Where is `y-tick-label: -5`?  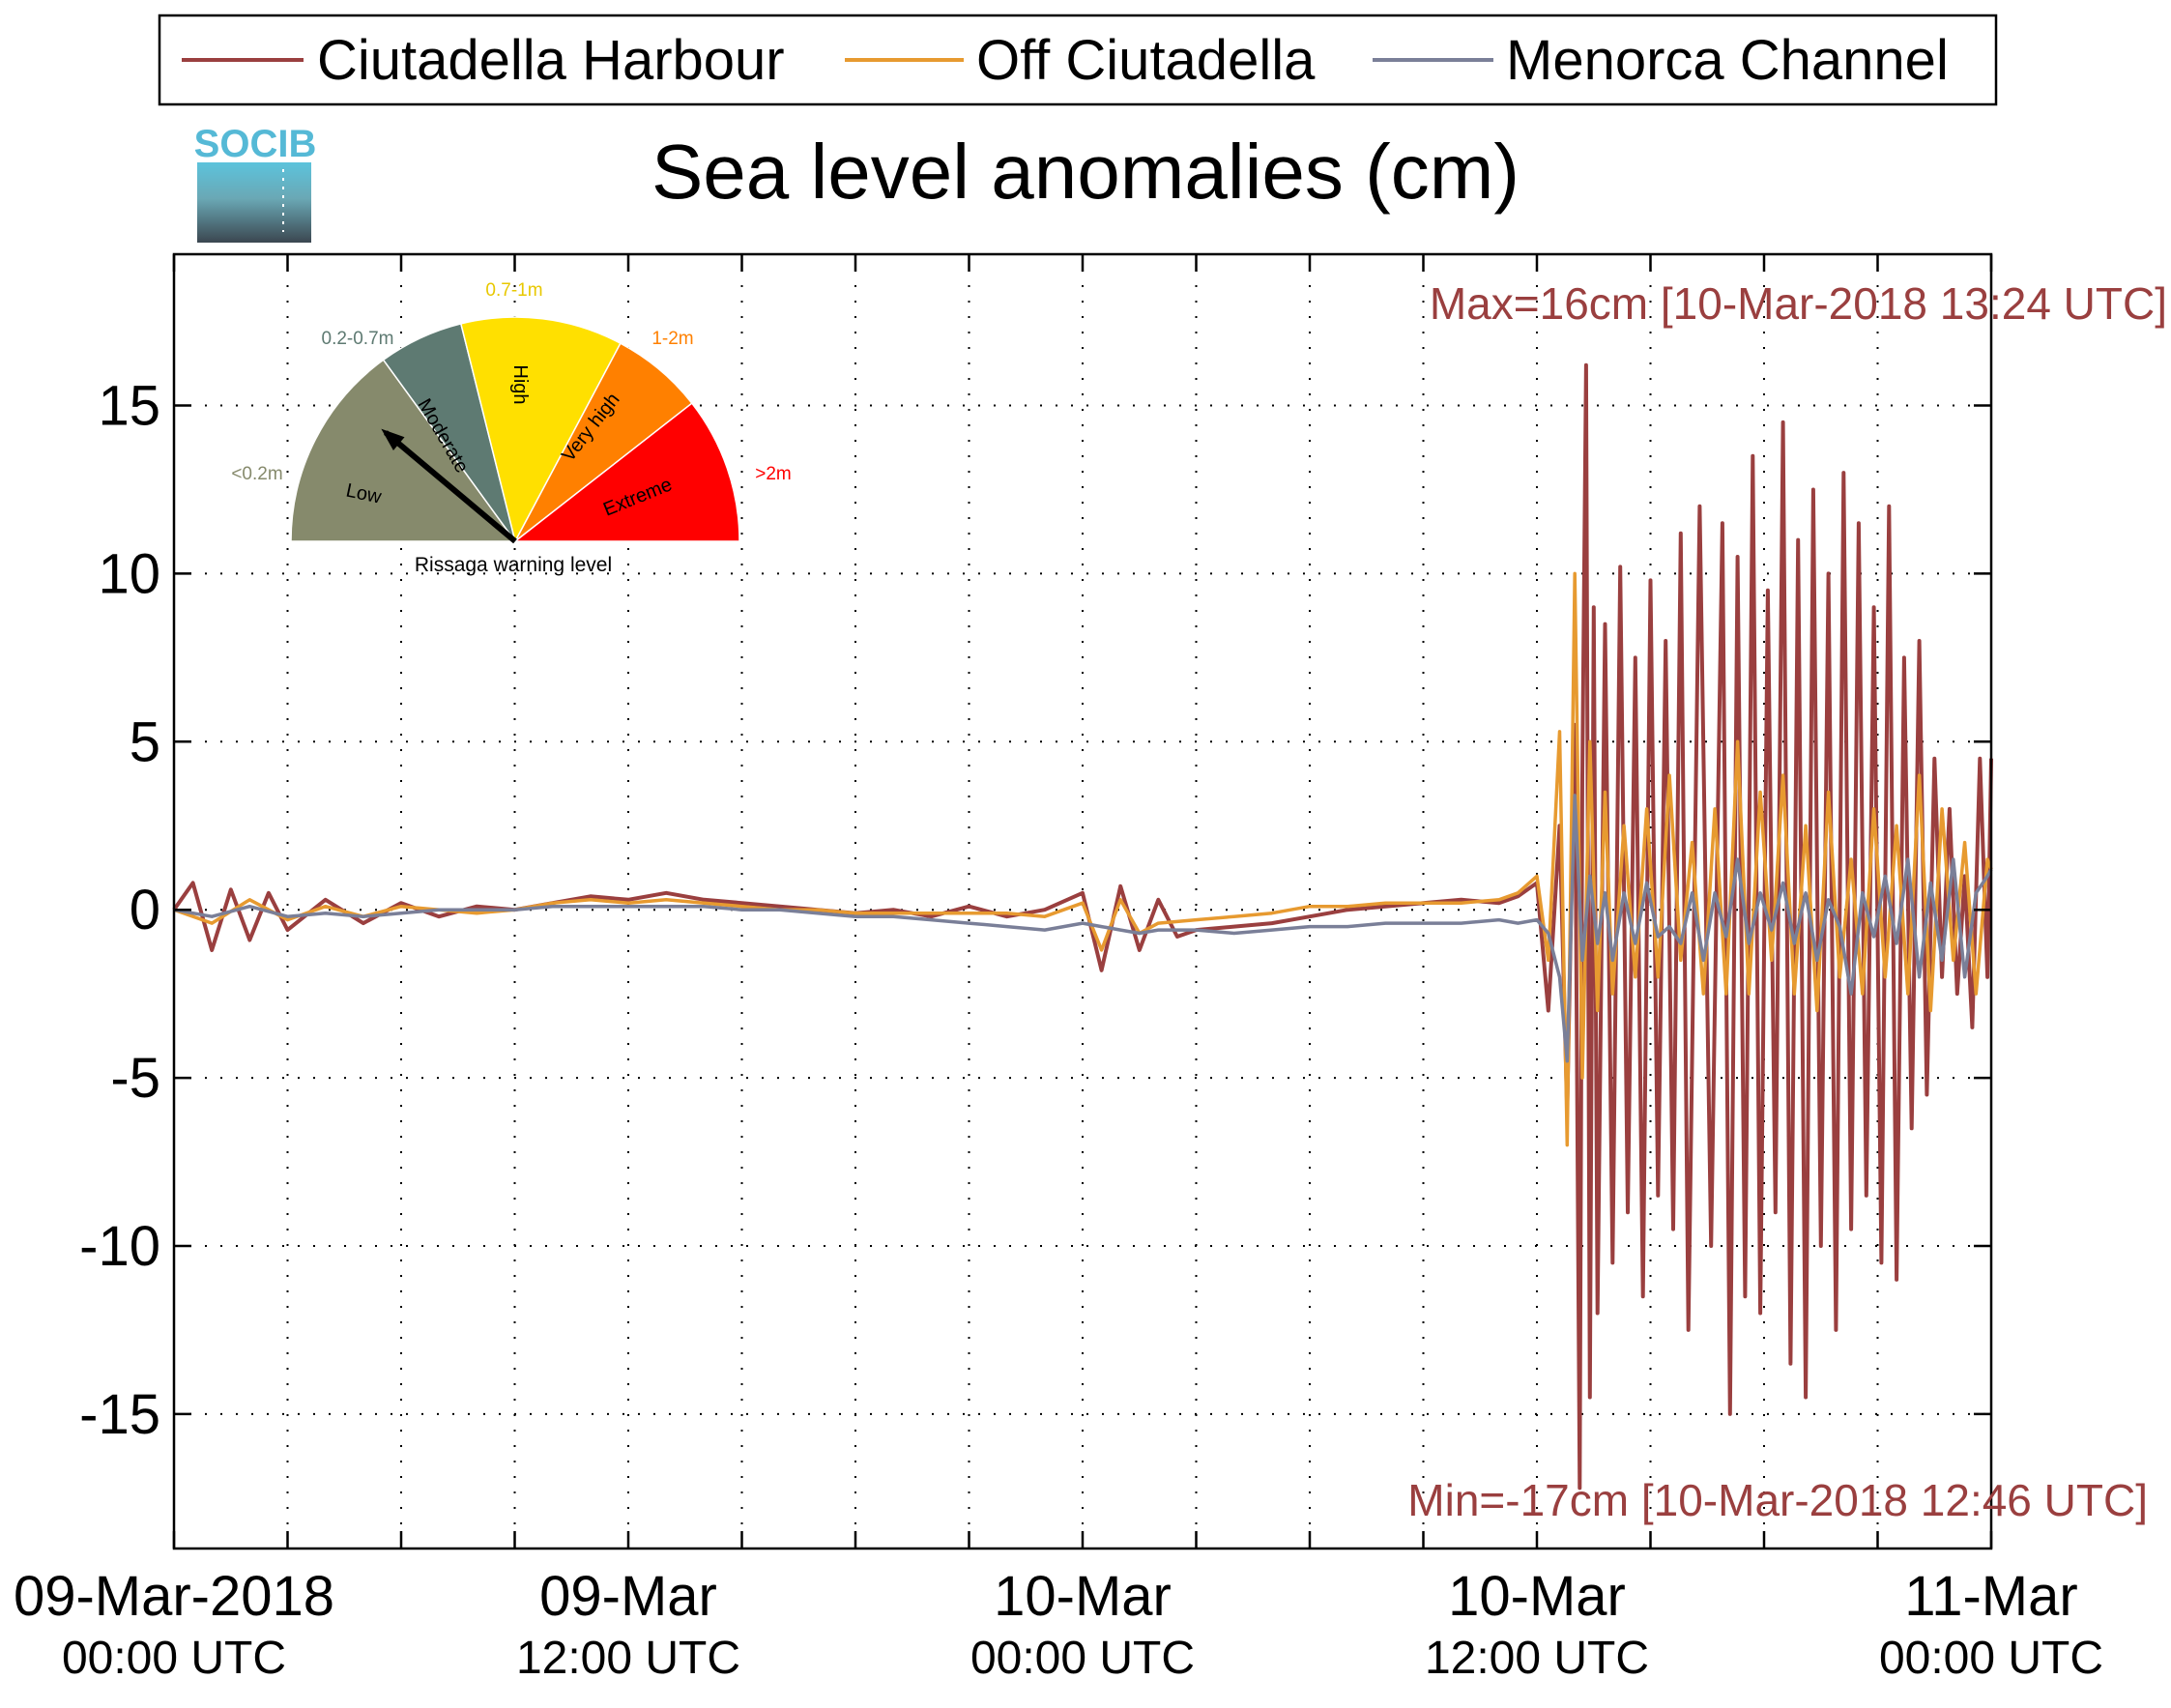
y-tick-label: -5 is located at coordinates (135, 1078).